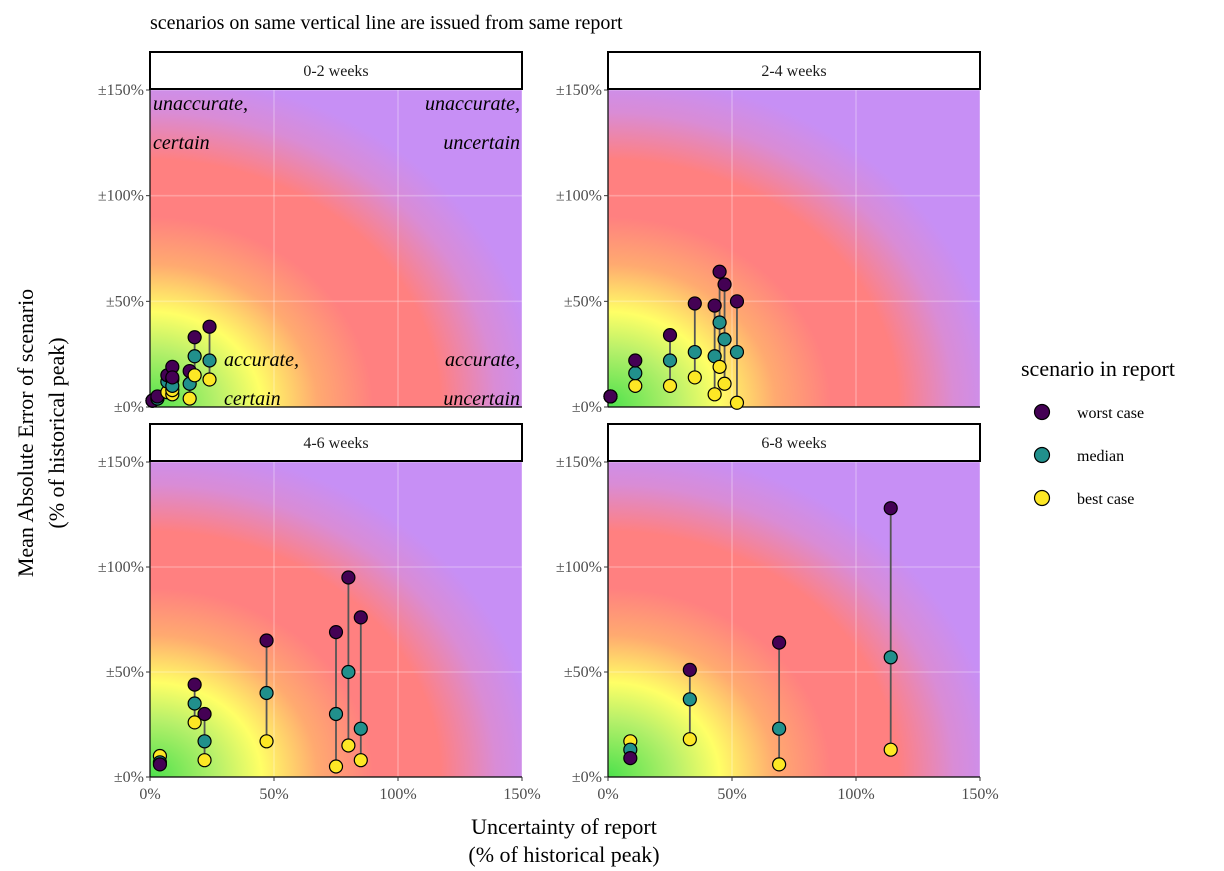  What do you see at coordinates (261, 360) in the screenshot?
I see `annotation-bottom-left-line1: accurate,` at bounding box center [261, 360].